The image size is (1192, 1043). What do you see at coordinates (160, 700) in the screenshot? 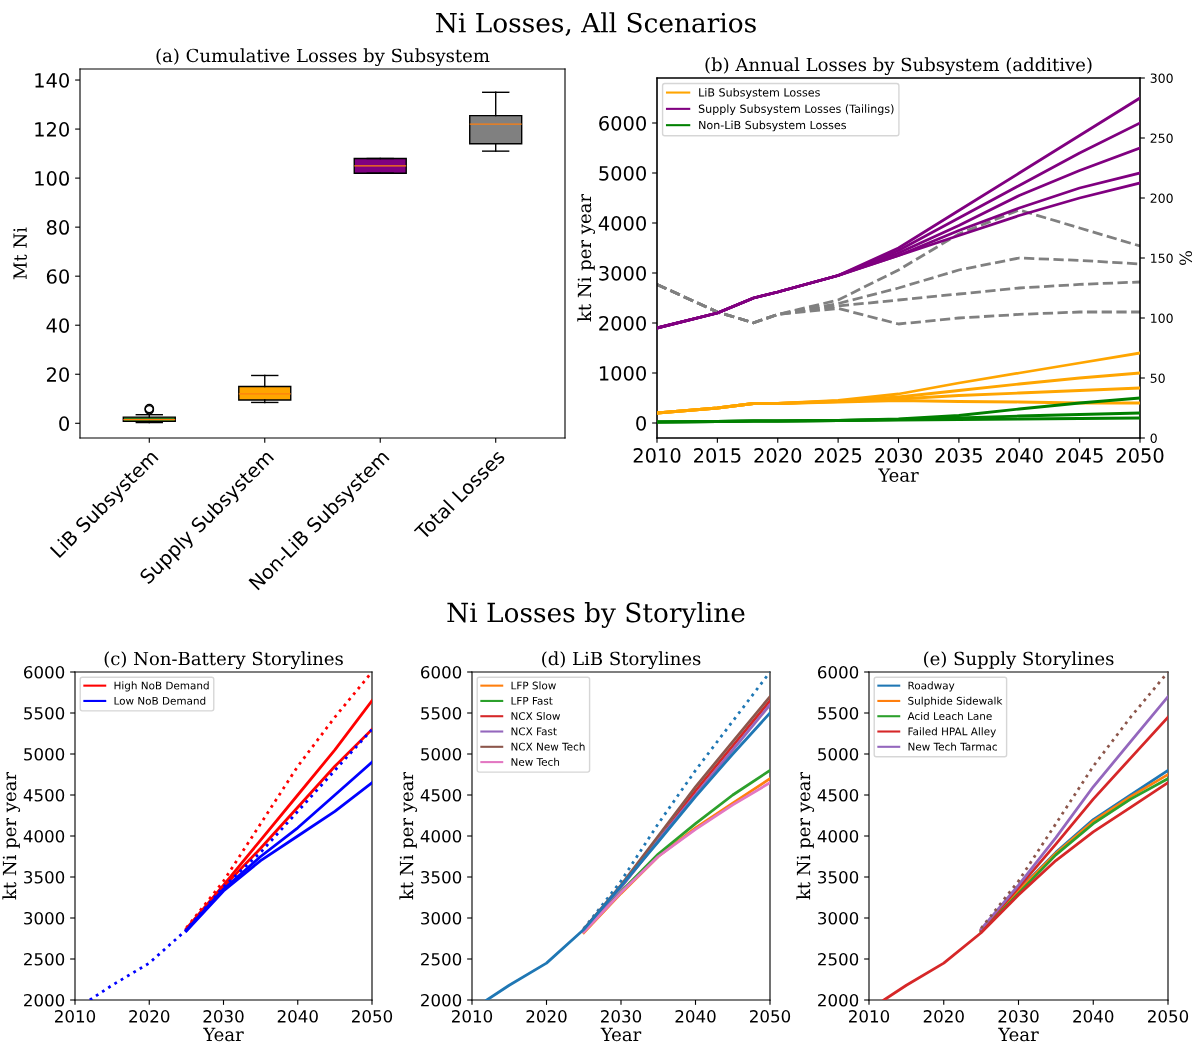
I see `legend-label: Low NoB Demand` at bounding box center [160, 700].